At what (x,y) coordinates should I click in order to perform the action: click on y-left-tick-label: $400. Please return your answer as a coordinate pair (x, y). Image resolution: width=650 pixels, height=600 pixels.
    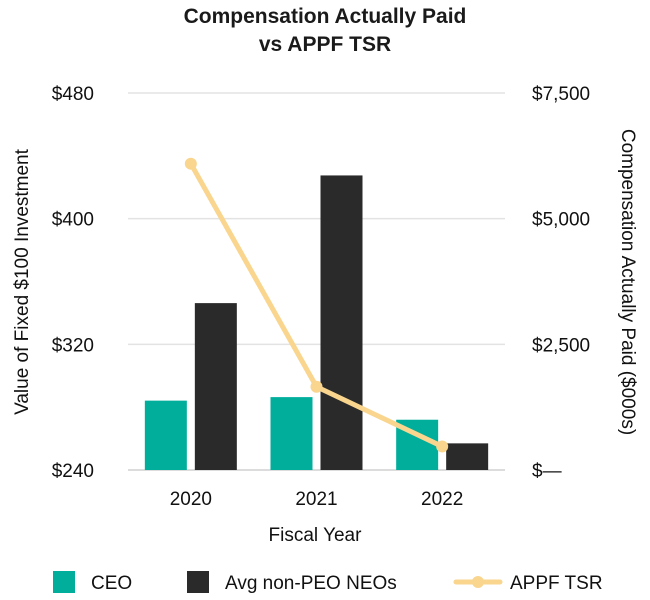
    Looking at the image, I should click on (73, 220).